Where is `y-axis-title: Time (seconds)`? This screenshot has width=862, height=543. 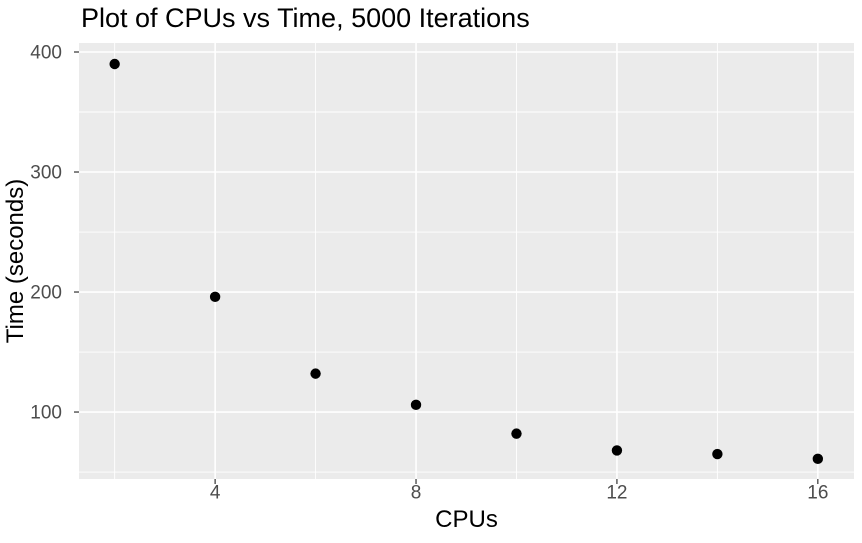
y-axis-title: Time (seconds) is located at coordinates (15, 261).